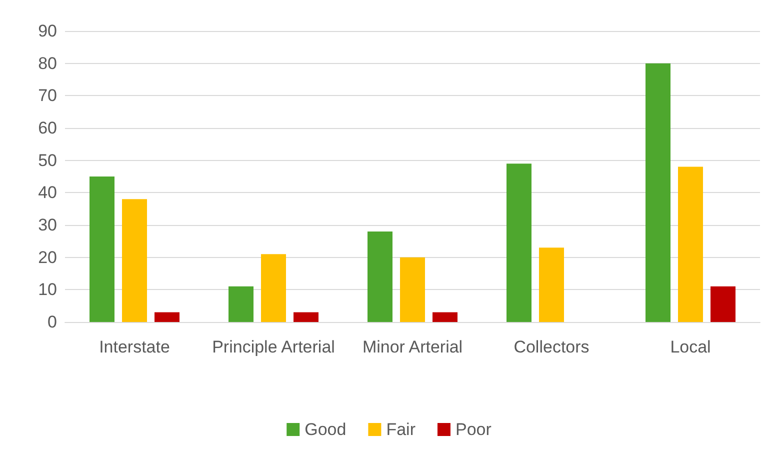  Describe the element at coordinates (47, 160) in the screenshot. I see `y-tick-label: 50` at that location.